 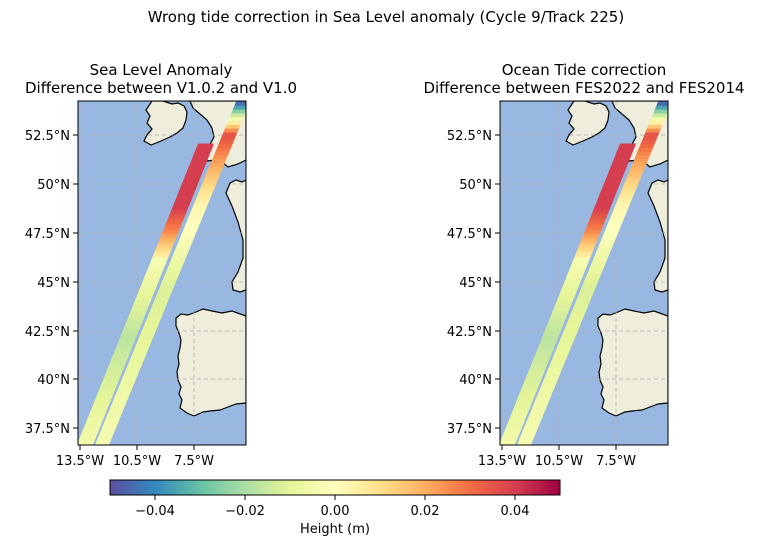 What do you see at coordinates (170, 273) in the screenshot?
I see `sla-swath-east` at bounding box center [170, 273].